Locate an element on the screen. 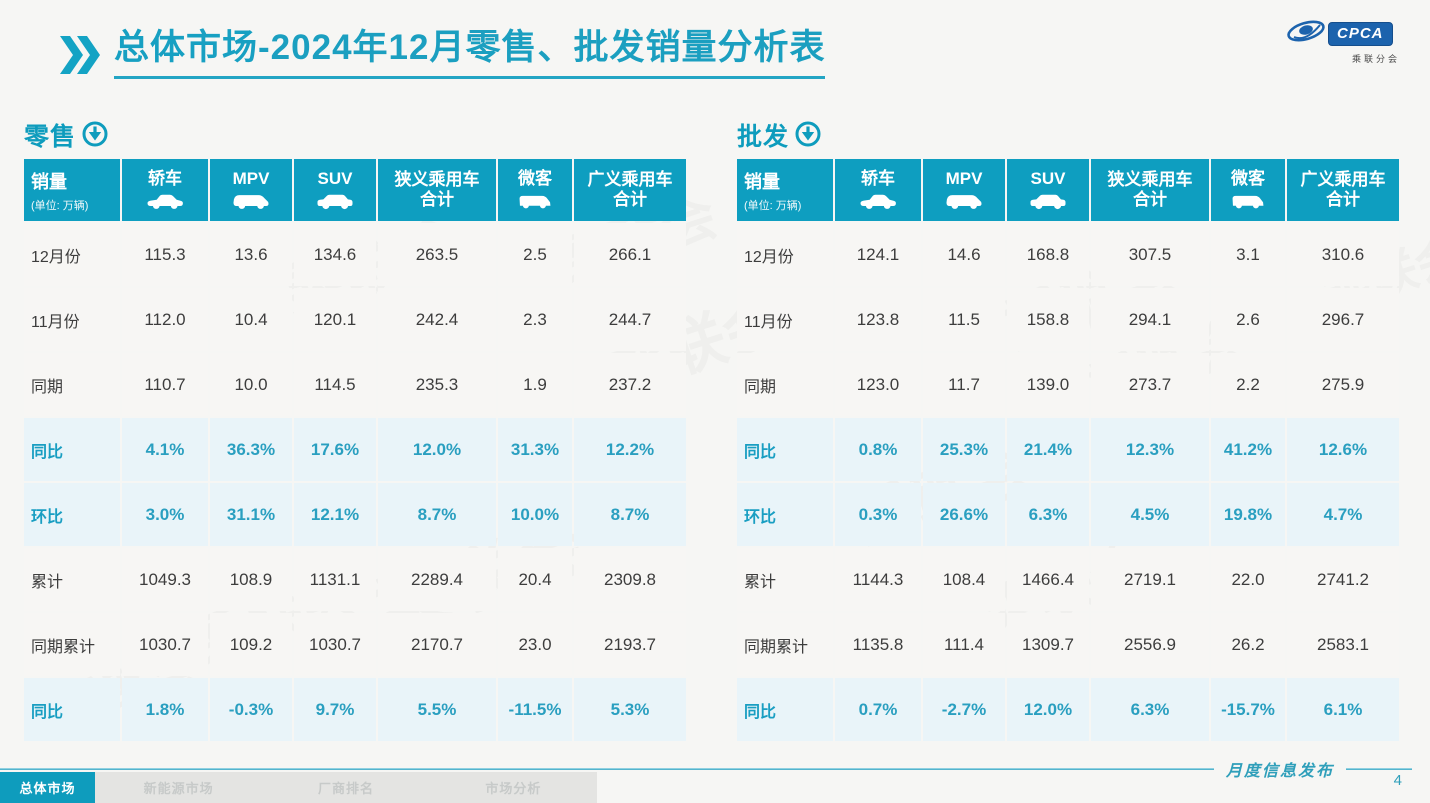 This screenshot has height=803, width=1430. cell-value: 12.2% is located at coordinates (630, 449).